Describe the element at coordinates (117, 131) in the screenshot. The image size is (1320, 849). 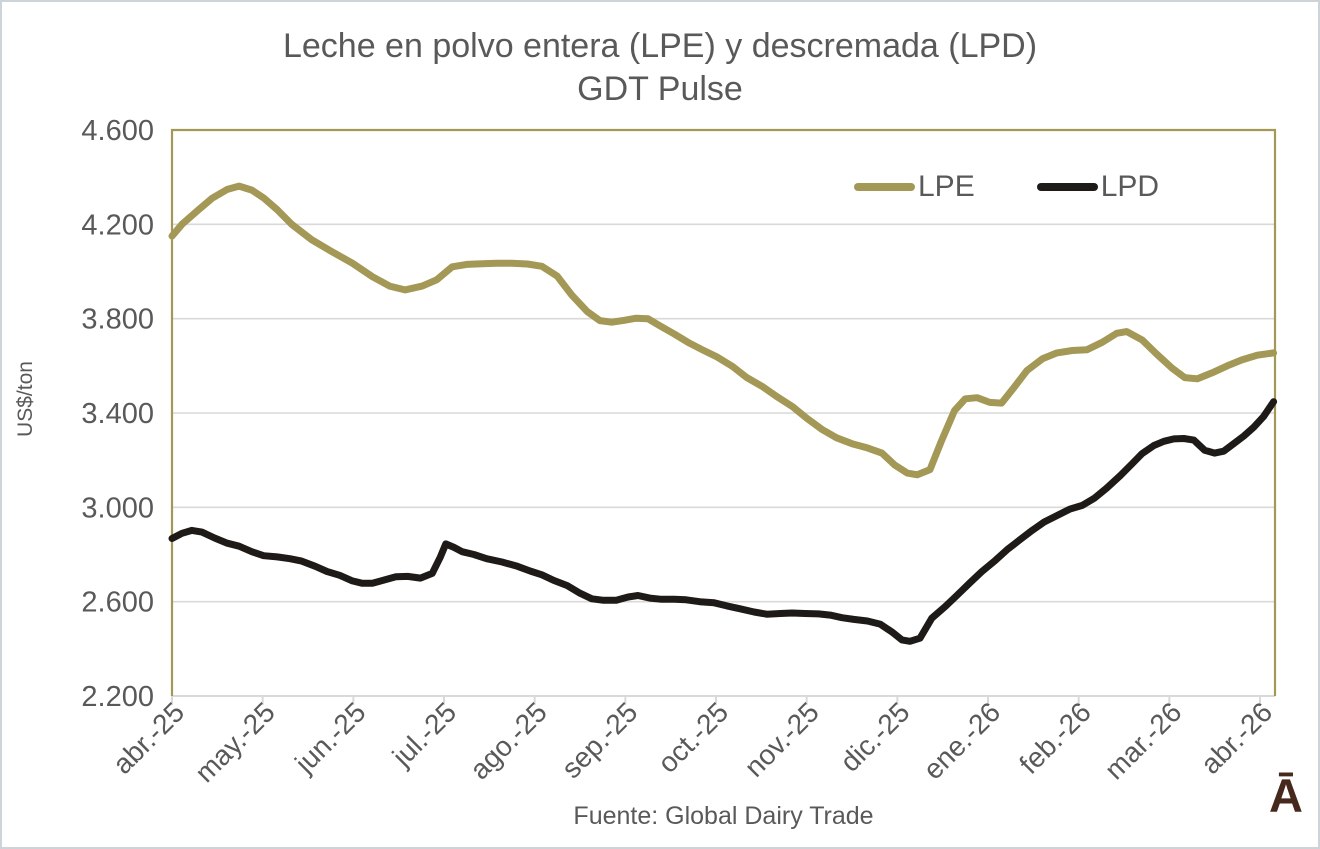
I see `y-tick-label: 4.600` at that location.